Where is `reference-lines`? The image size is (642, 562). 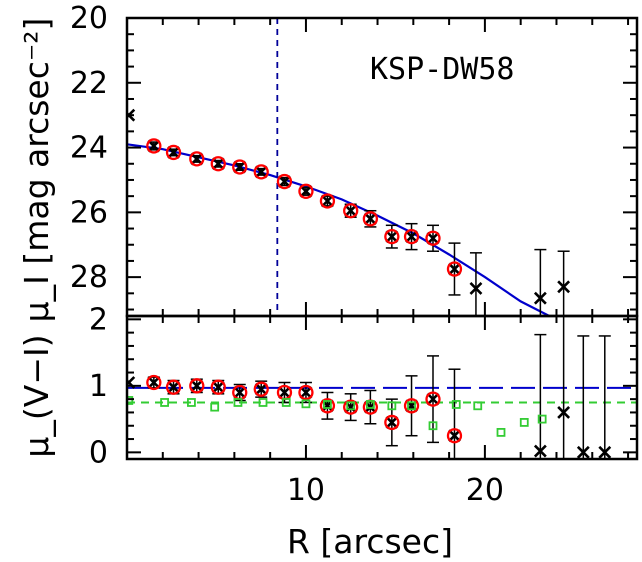
reference-lines is located at coordinates (382, 395).